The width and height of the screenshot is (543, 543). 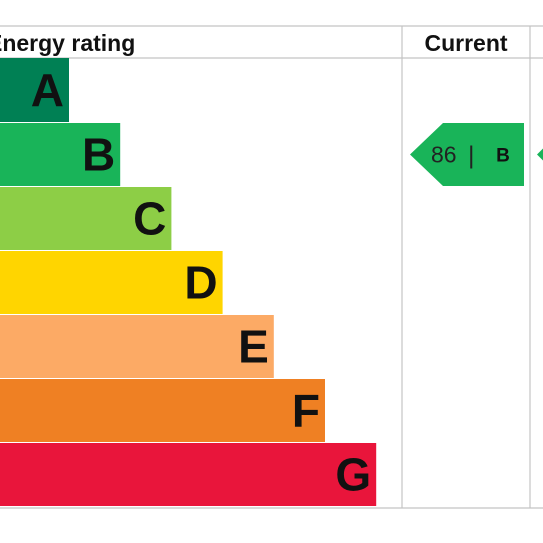 What do you see at coordinates (137, 346) in the screenshot?
I see `band-e-bar` at bounding box center [137, 346].